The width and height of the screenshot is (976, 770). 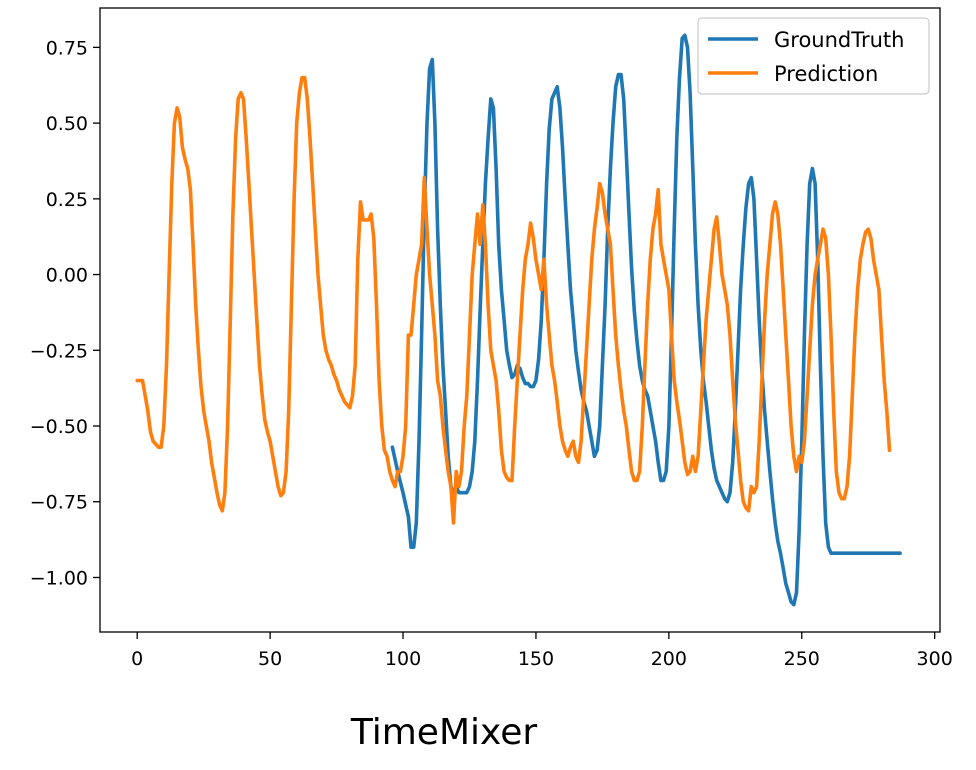 I want to click on x-tick-label: 100, so click(x=403, y=659).